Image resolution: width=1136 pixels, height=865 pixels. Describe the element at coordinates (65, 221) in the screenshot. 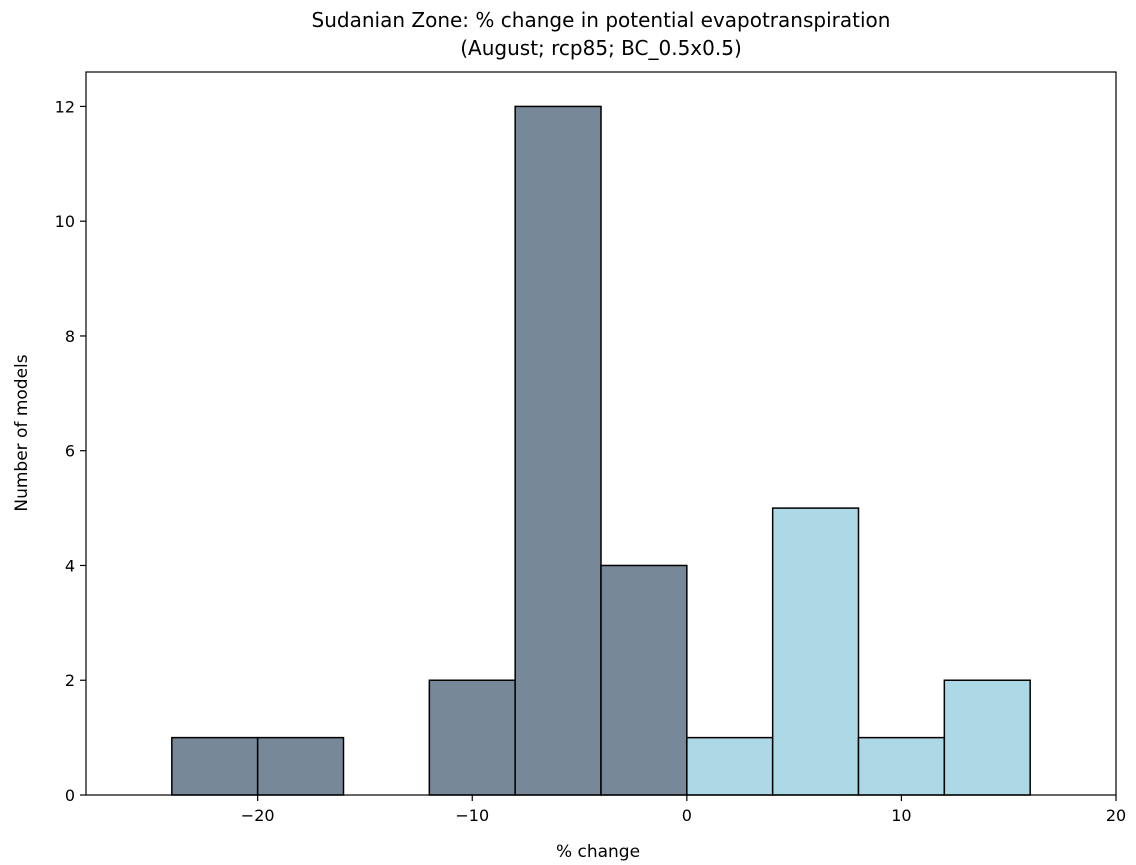

I see `y-tick-label: 10` at that location.